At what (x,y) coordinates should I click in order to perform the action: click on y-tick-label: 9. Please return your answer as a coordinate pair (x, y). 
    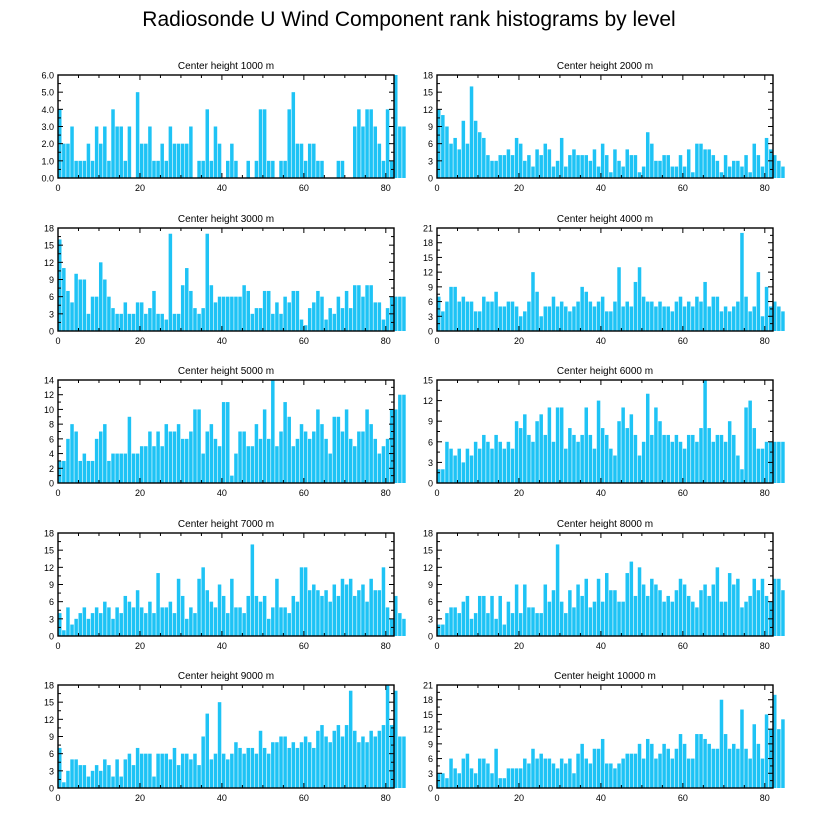
    Looking at the image, I should click on (430, 422).